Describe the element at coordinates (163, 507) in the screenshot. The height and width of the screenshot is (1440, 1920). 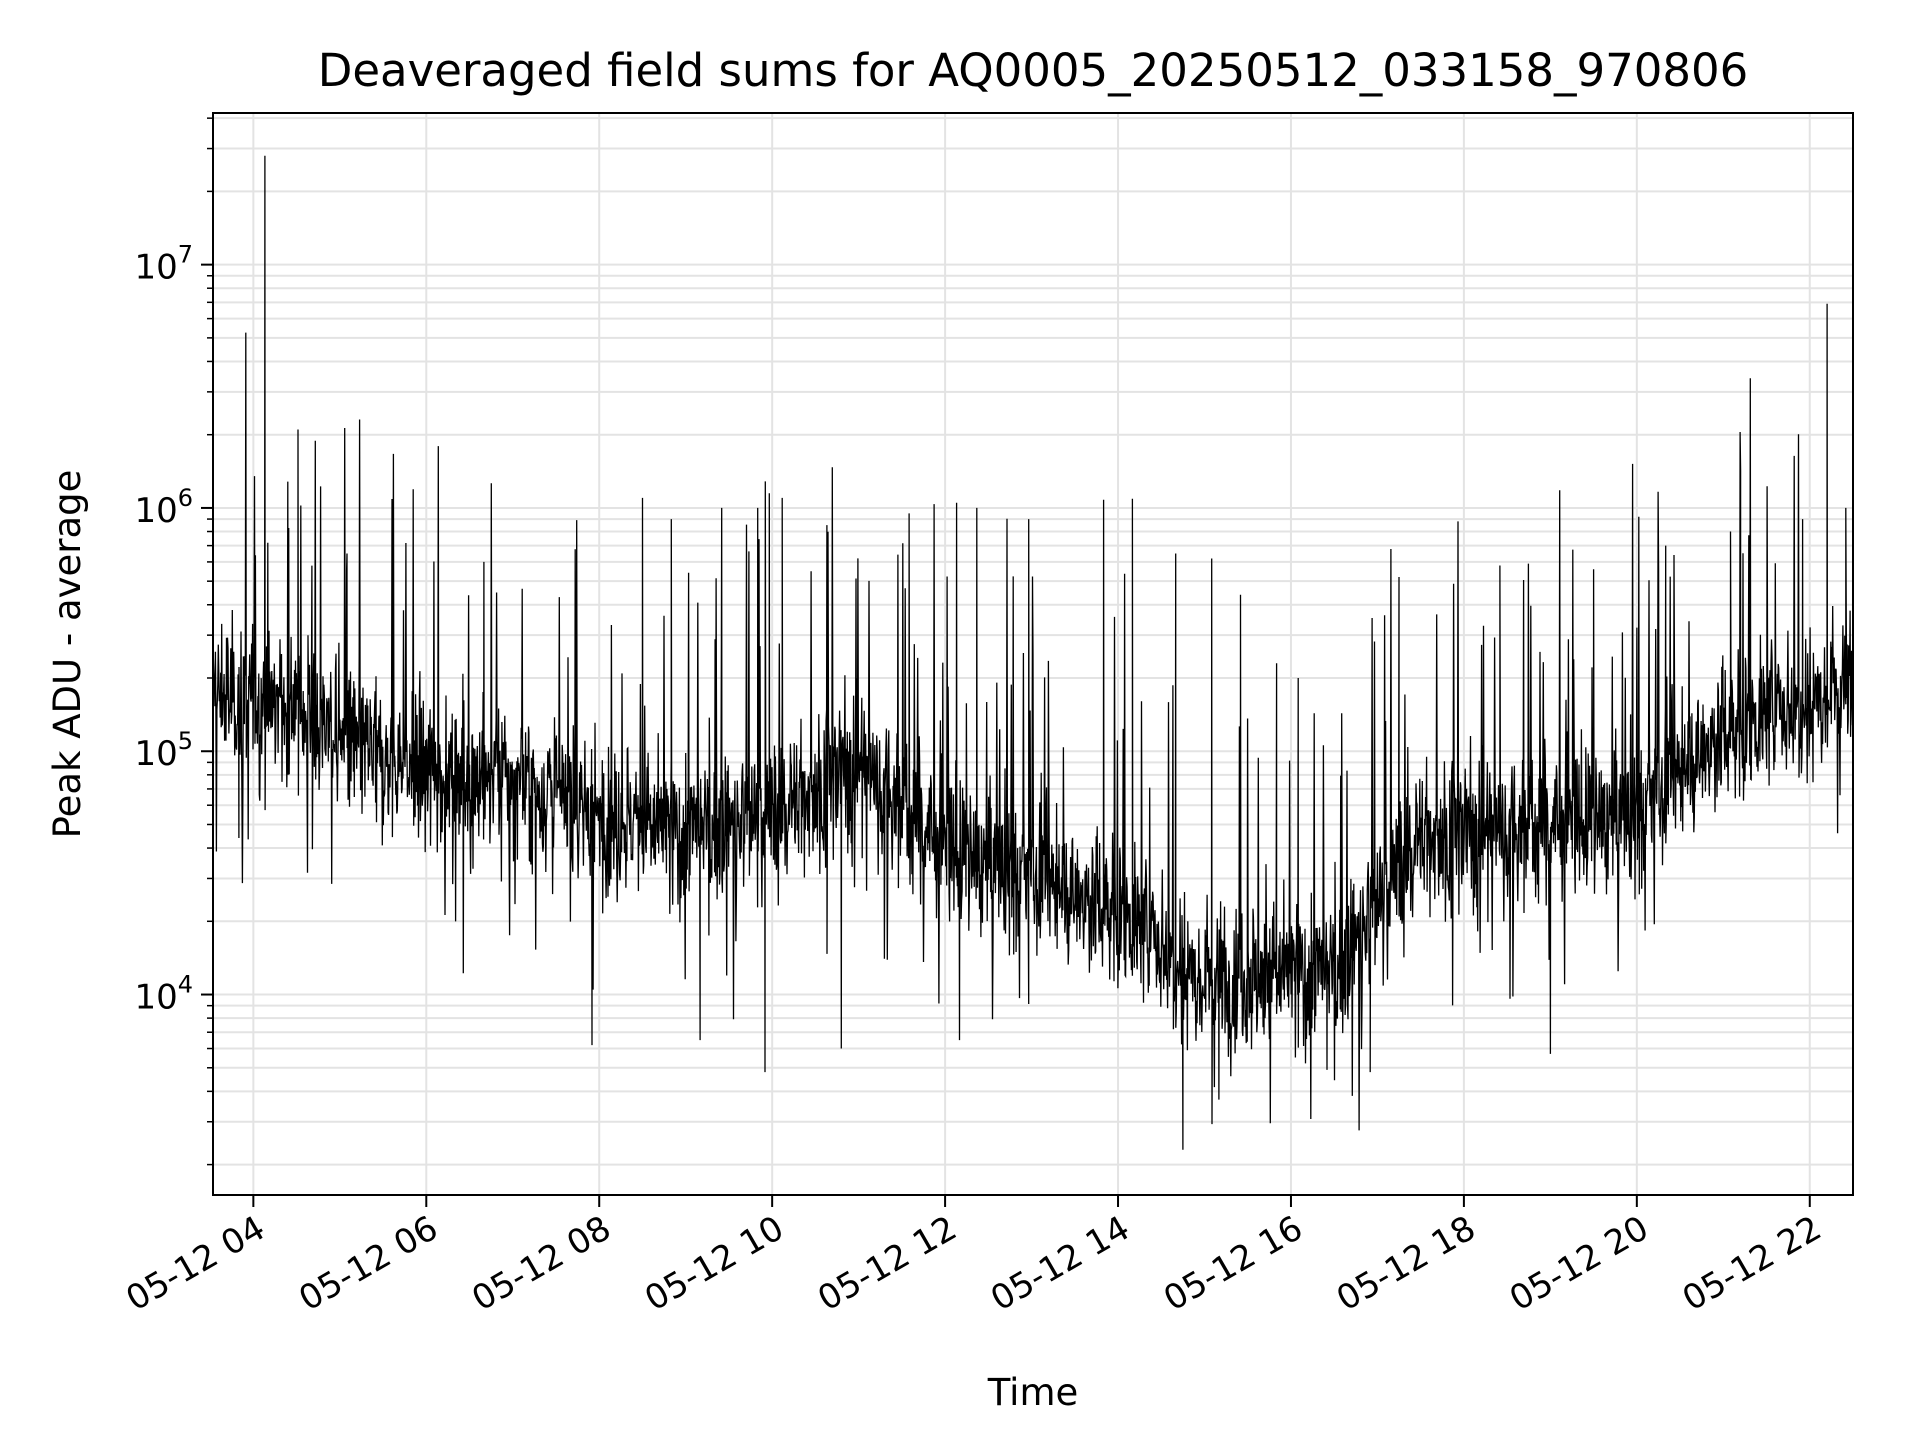
I see `y-tick-label: 10⁶` at that location.